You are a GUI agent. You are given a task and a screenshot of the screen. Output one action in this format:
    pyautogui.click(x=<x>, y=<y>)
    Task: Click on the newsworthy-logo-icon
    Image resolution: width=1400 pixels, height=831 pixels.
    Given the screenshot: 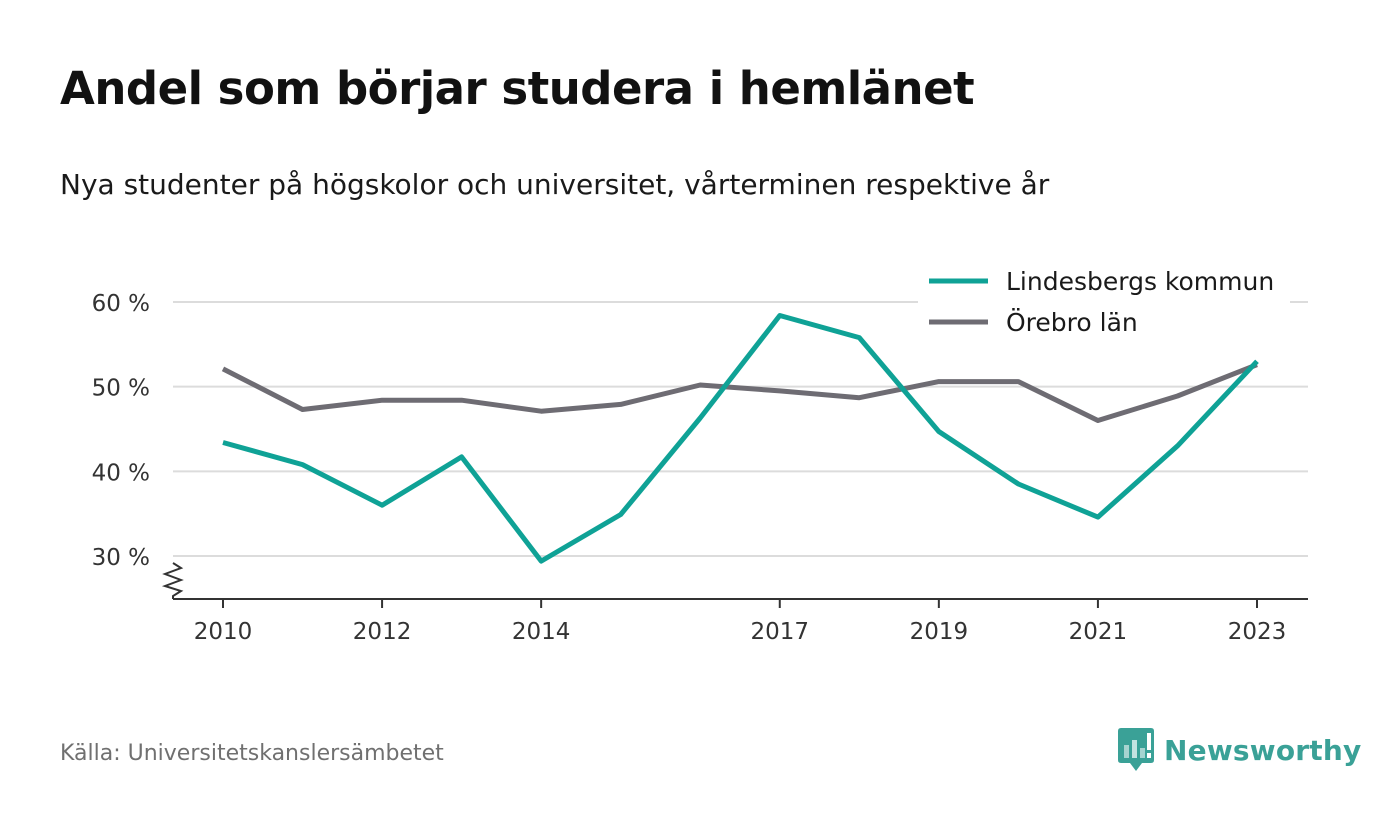 What is the action you would take?
    pyautogui.click(x=1136, y=749)
    